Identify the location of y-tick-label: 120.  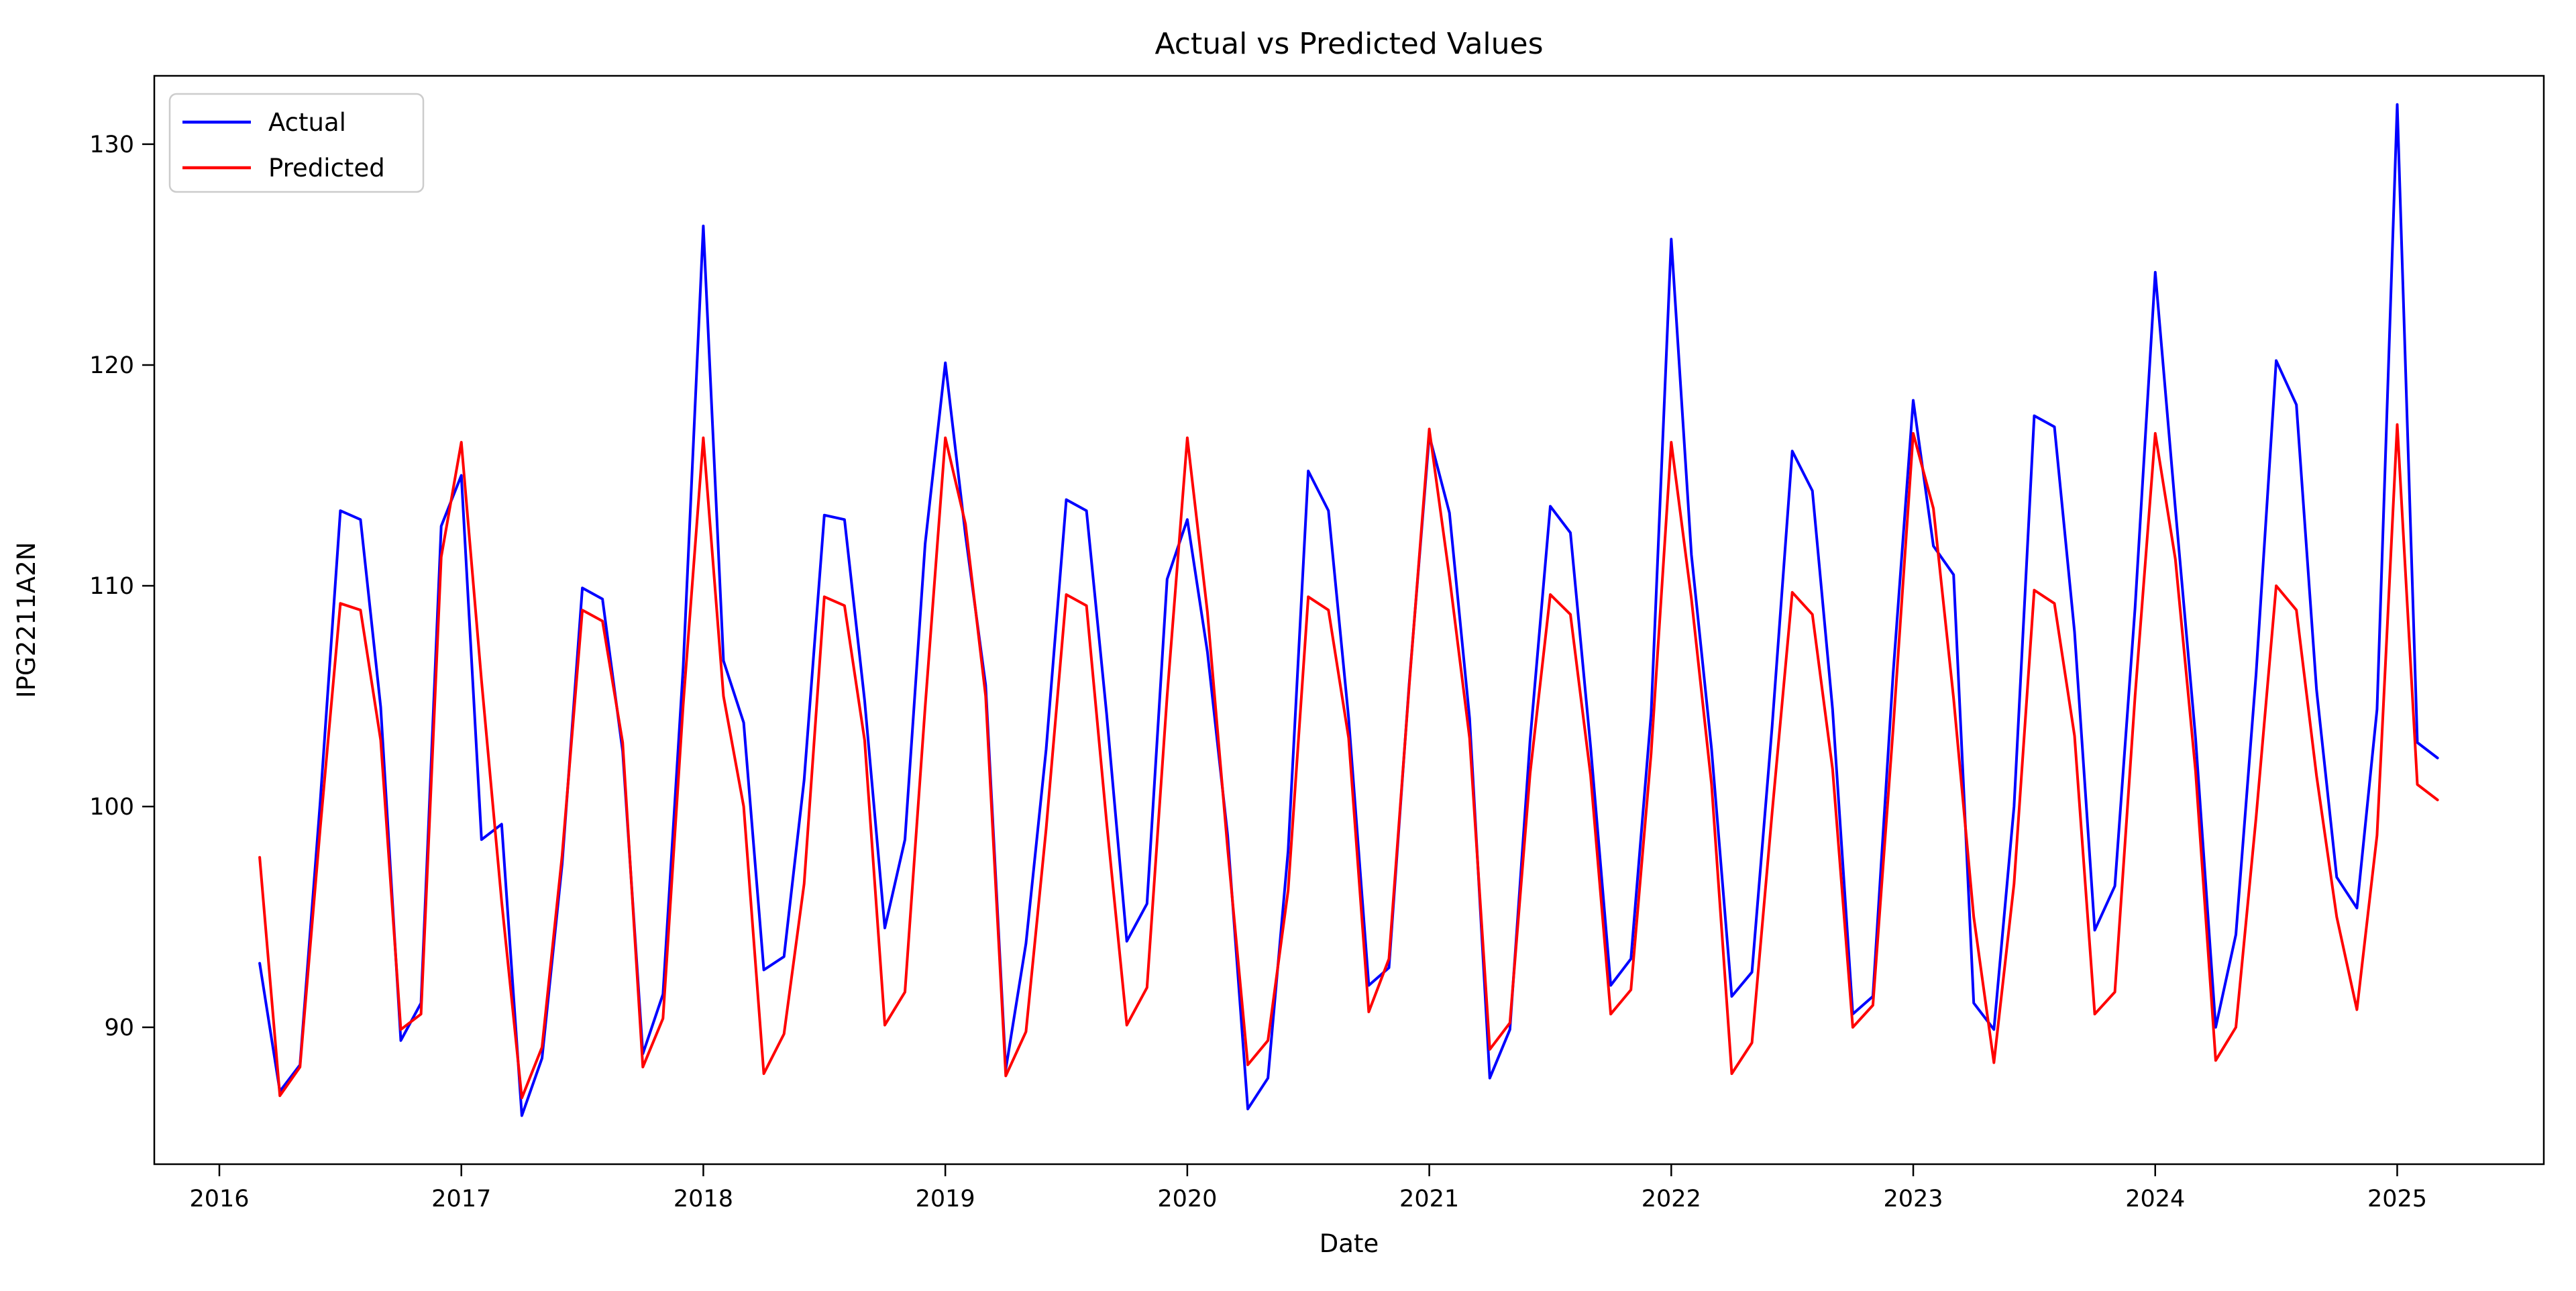
(111, 365).